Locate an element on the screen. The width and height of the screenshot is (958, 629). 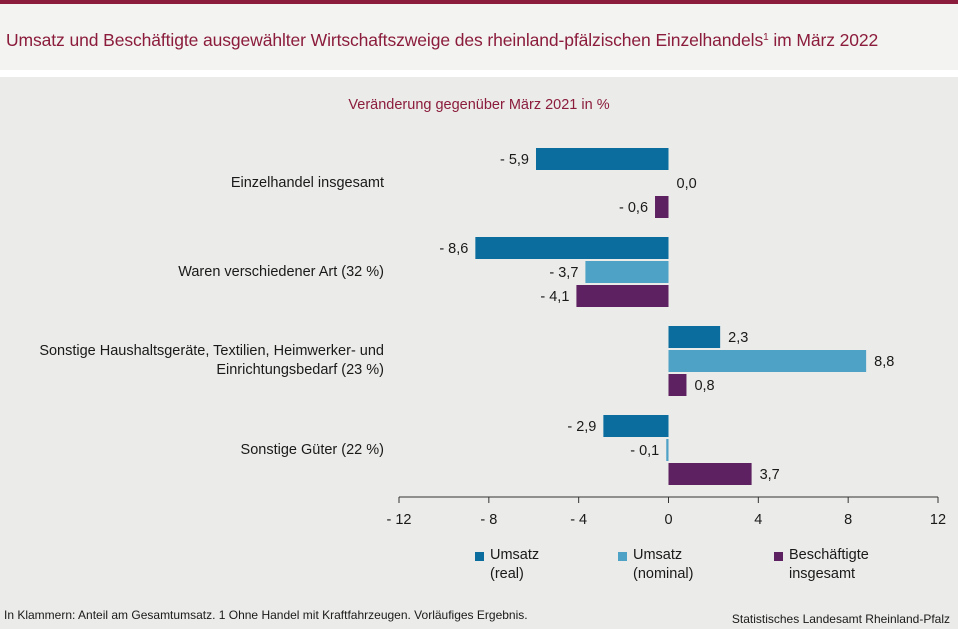
category-label: Sonstige Güter (22 %) is located at coordinates (312, 450).